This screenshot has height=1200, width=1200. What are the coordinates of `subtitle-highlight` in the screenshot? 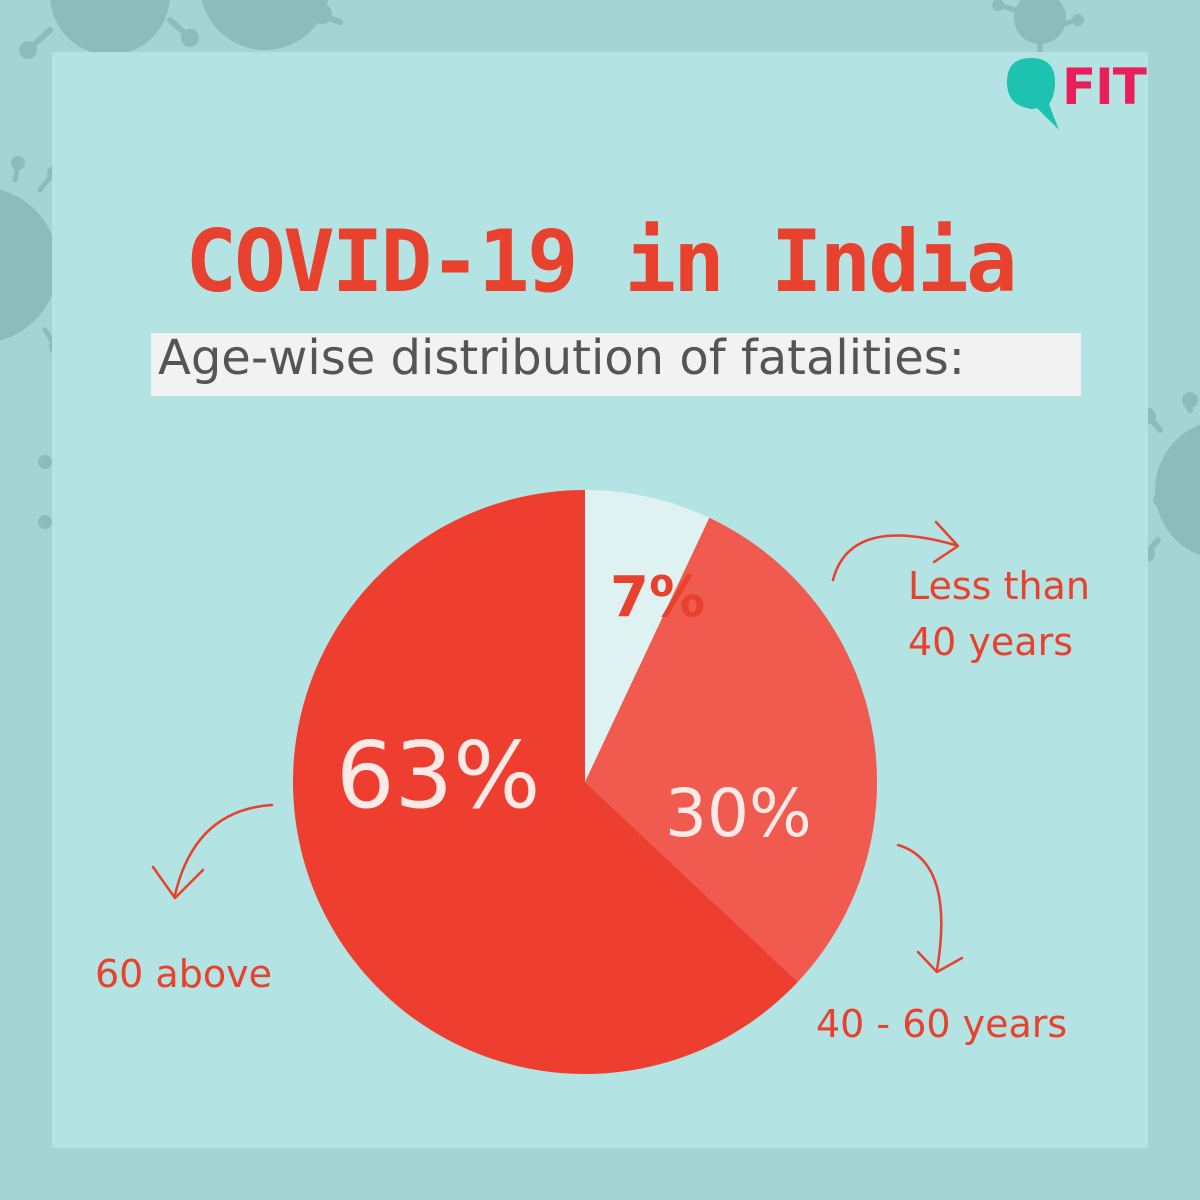 It's located at (616, 364).